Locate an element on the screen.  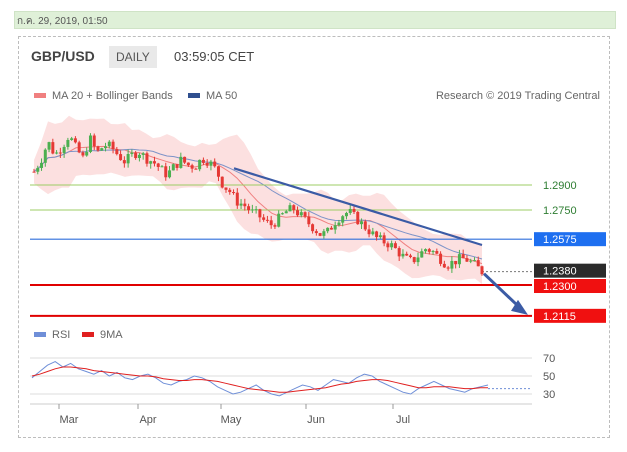
rsi-legend-label: RSI is located at coordinates (61, 335).